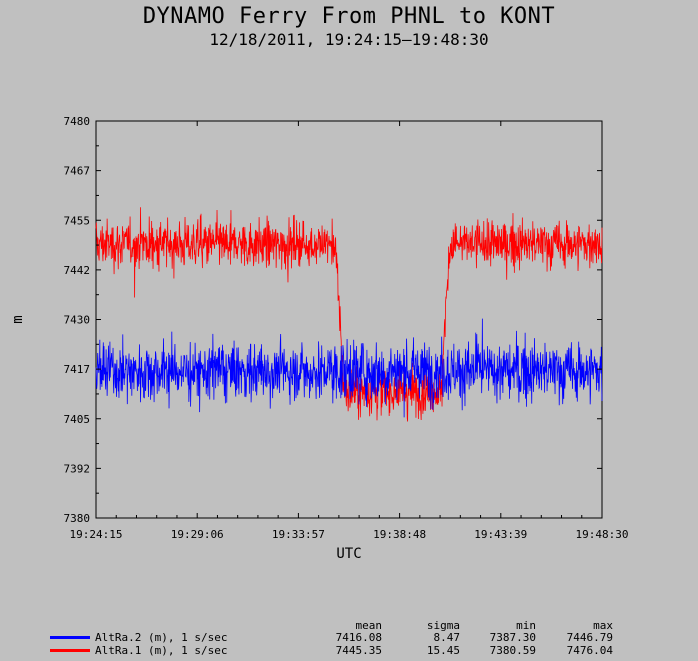  Describe the element at coordinates (96, 534) in the screenshot. I see `x-tick-label: 19:24:15` at that location.